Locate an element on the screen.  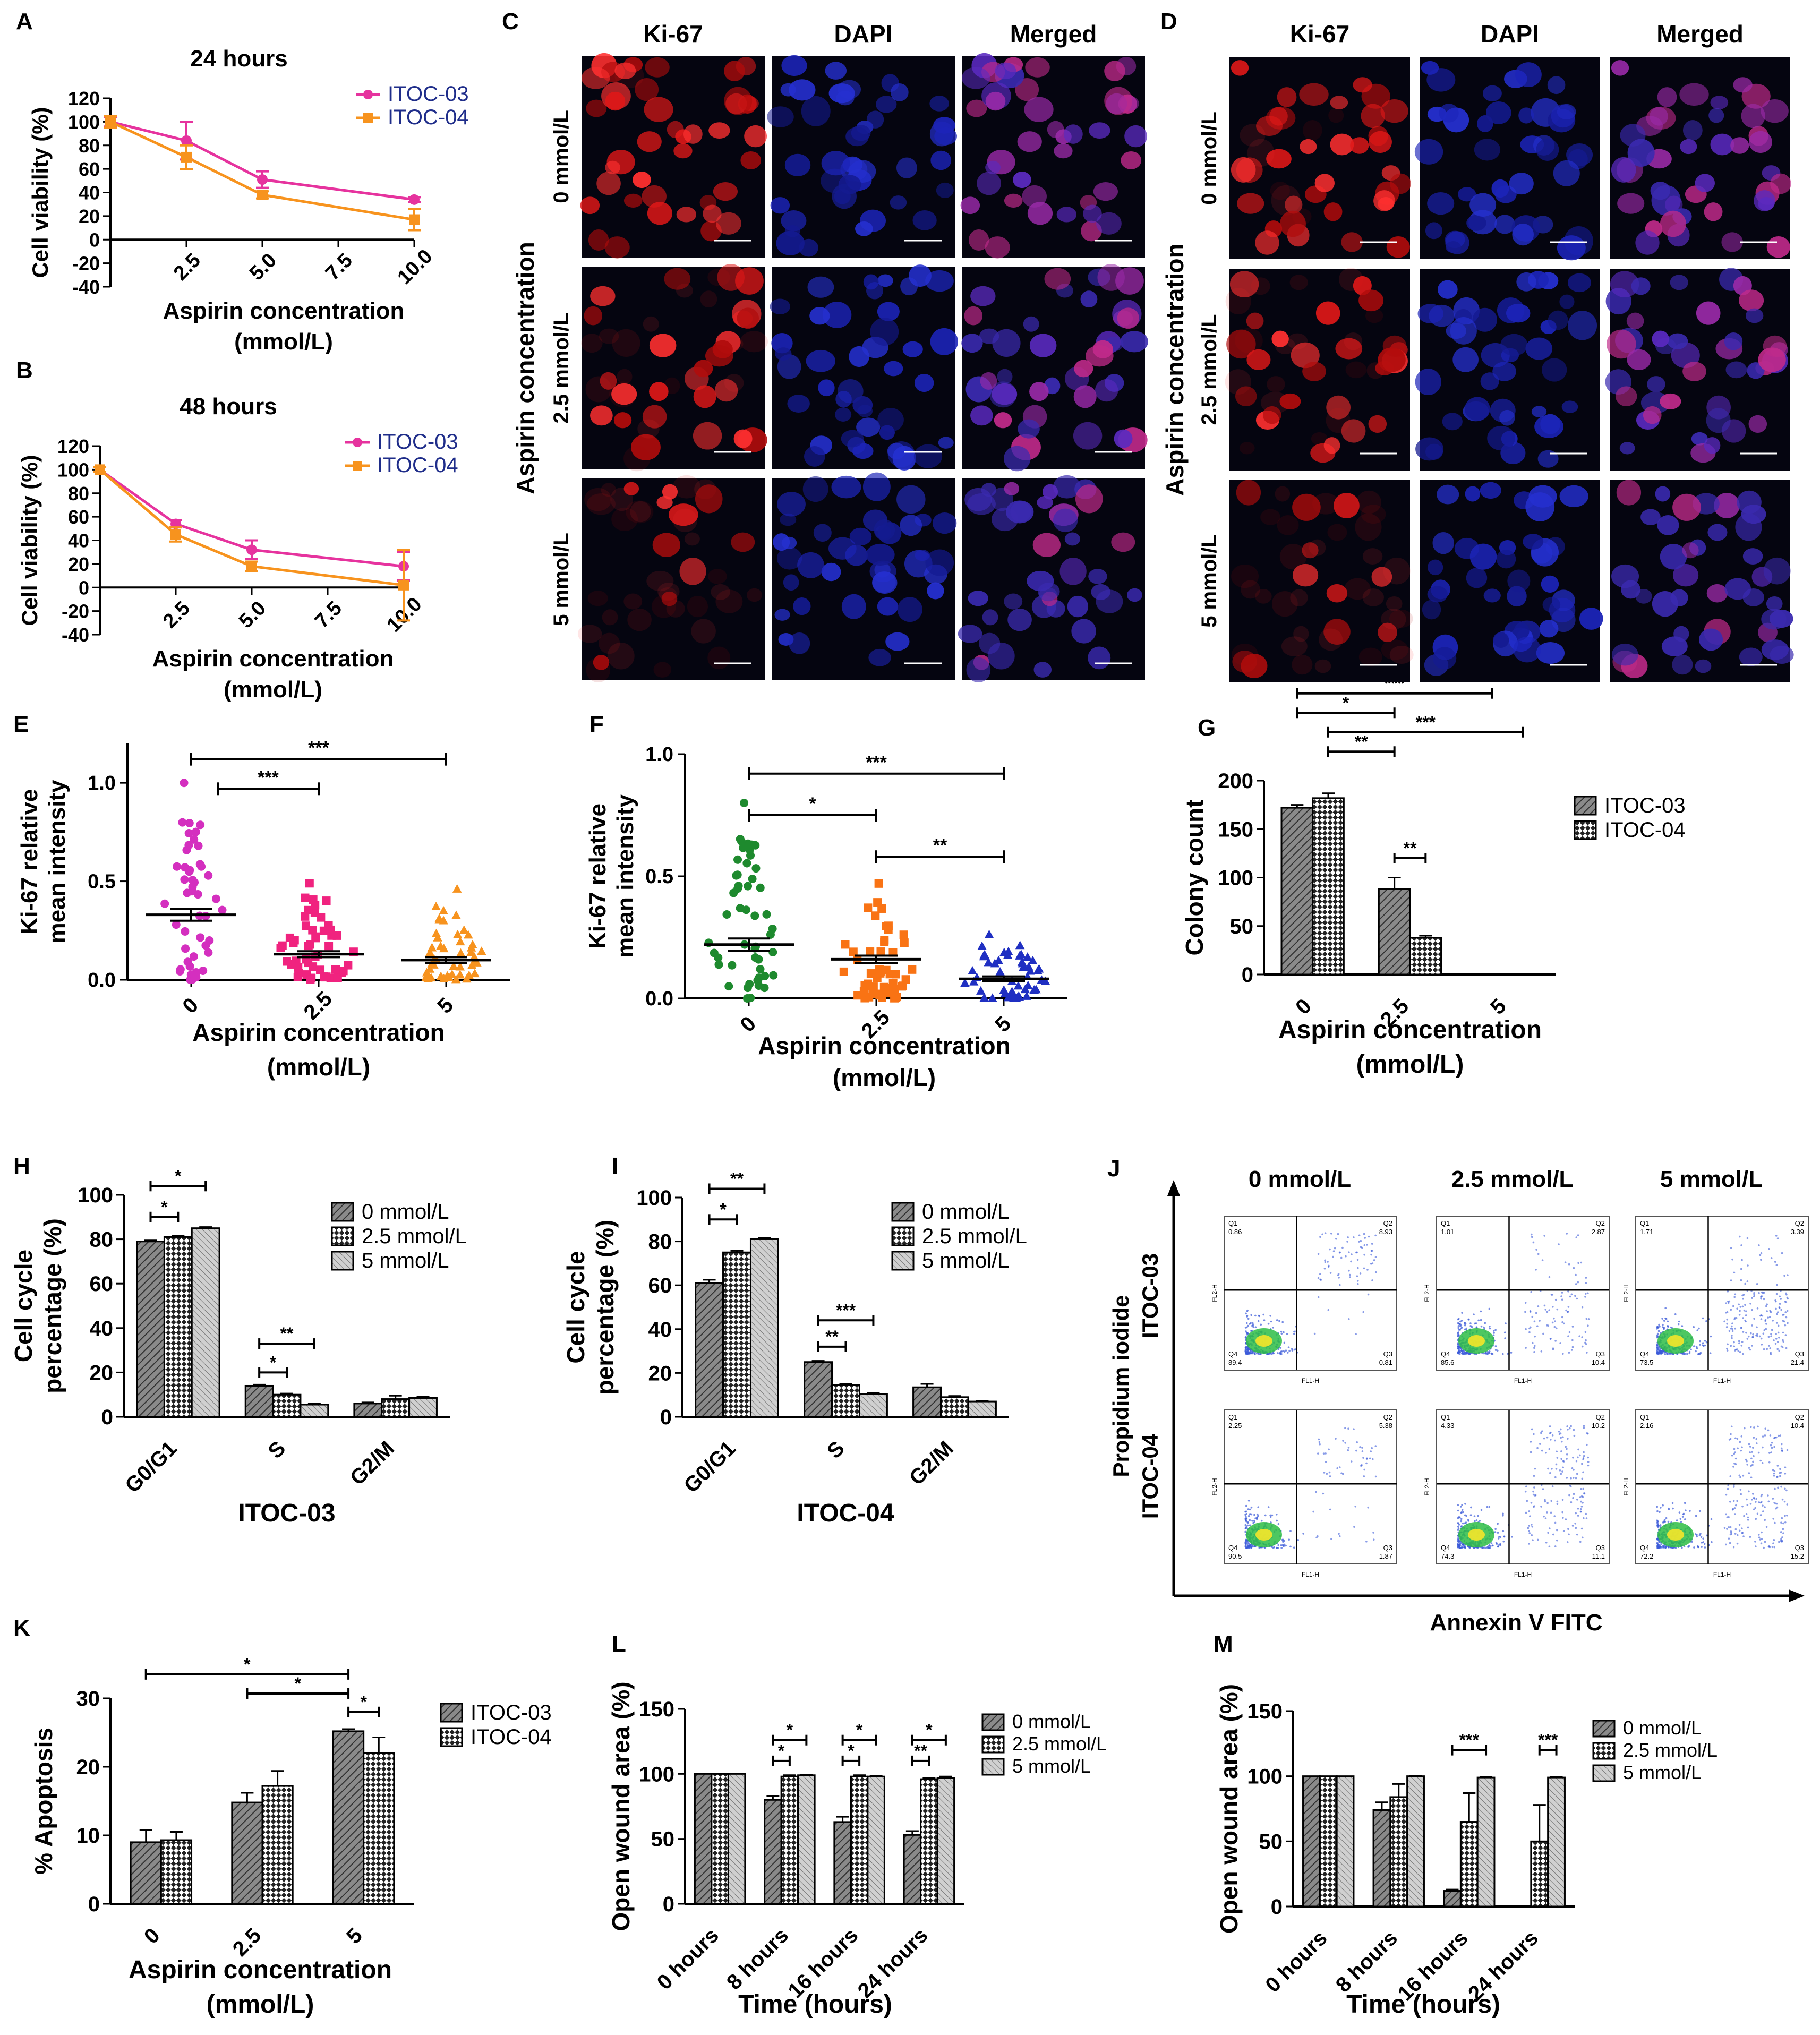
y-tick-label: 0 is located at coordinates (1277, 1907).